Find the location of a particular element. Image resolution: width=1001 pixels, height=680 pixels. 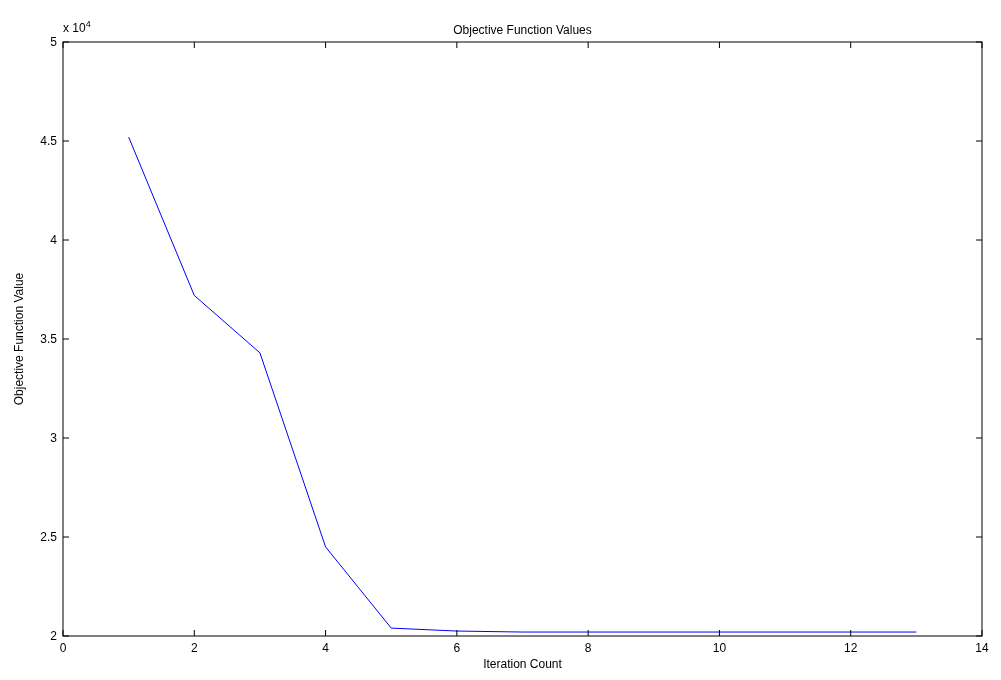

y-tick-label: 2.5 is located at coordinates (49, 537).